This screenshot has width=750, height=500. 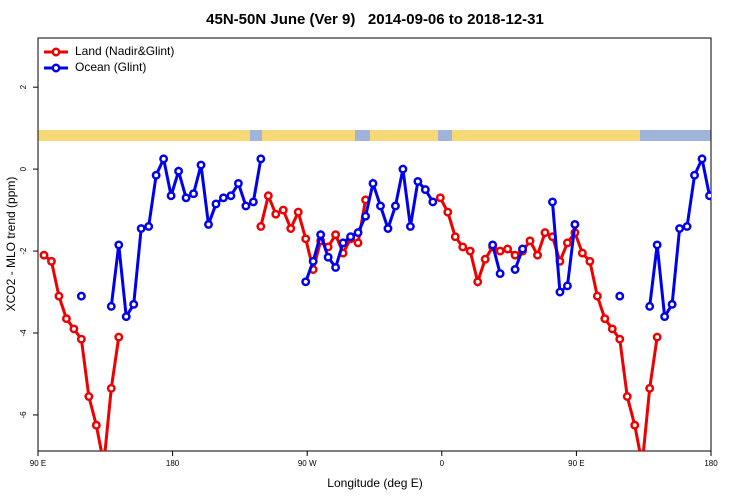 I want to click on legend-label: Ocean (Glint), so click(x=110, y=67).